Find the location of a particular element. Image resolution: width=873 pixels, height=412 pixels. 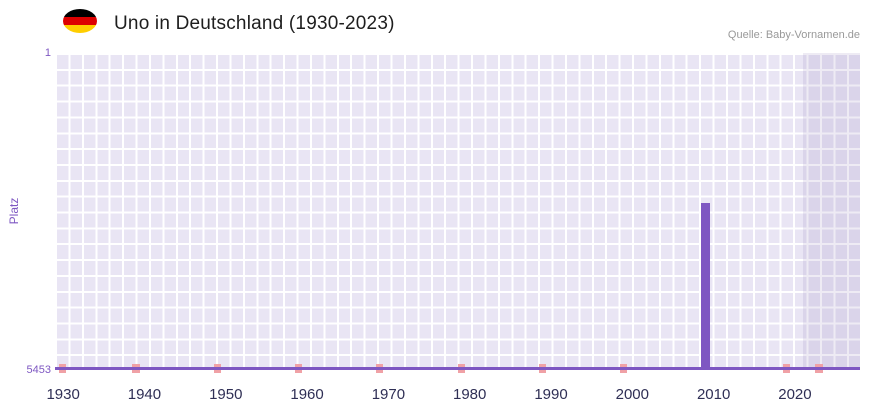

y-tick-top: 1 is located at coordinates (47, 53).